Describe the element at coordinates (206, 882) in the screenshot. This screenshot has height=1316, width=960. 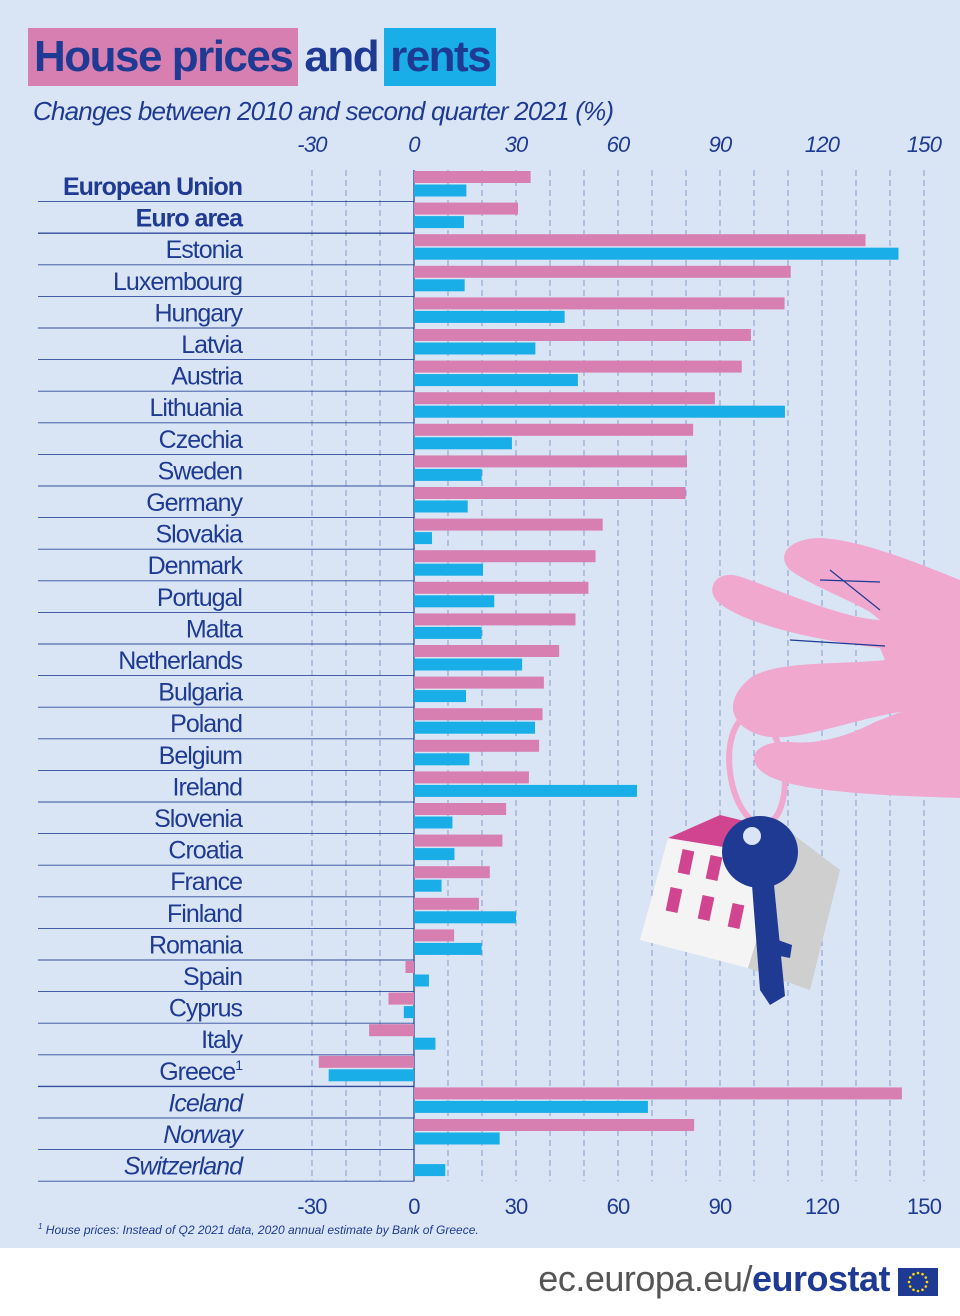
I see `category-label: France` at that location.